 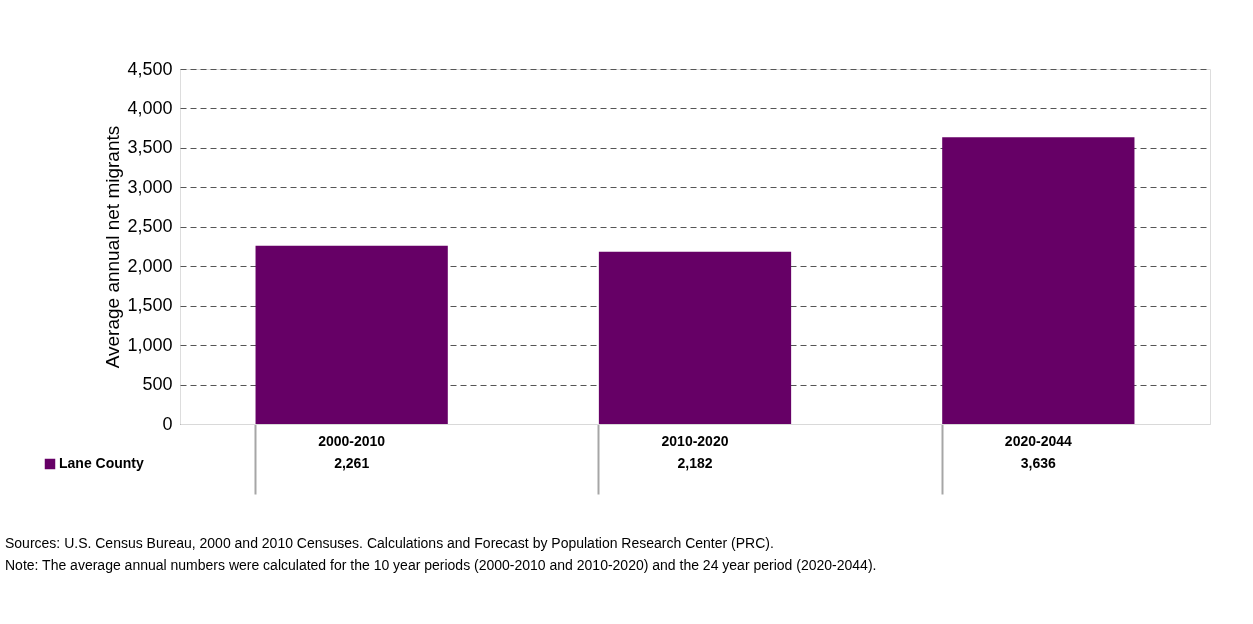 I want to click on y-tick-label: 4,000, so click(x=150, y=107).